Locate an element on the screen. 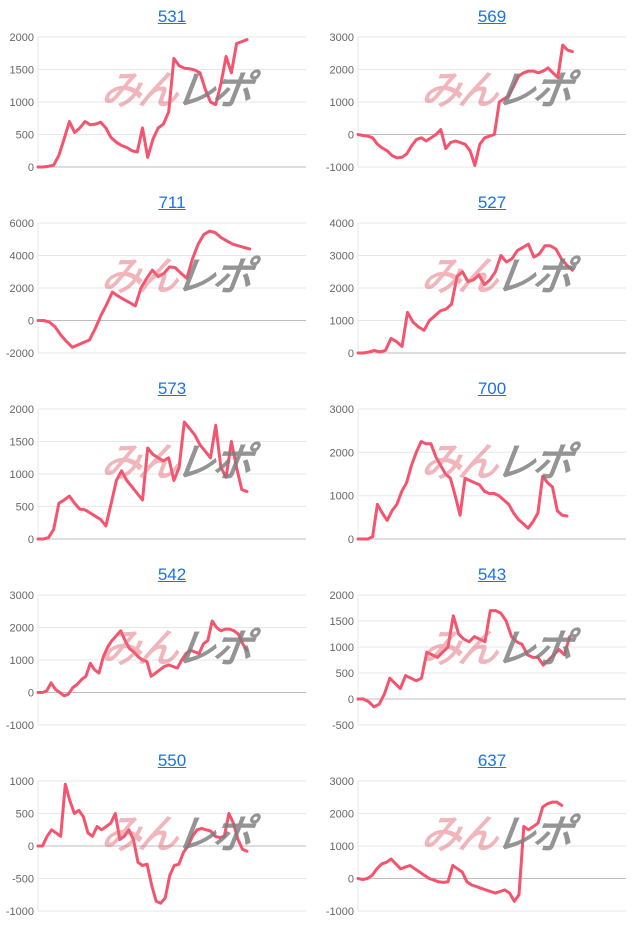 The width and height of the screenshot is (640, 931). chart-title-link: 700 is located at coordinates (492, 388).